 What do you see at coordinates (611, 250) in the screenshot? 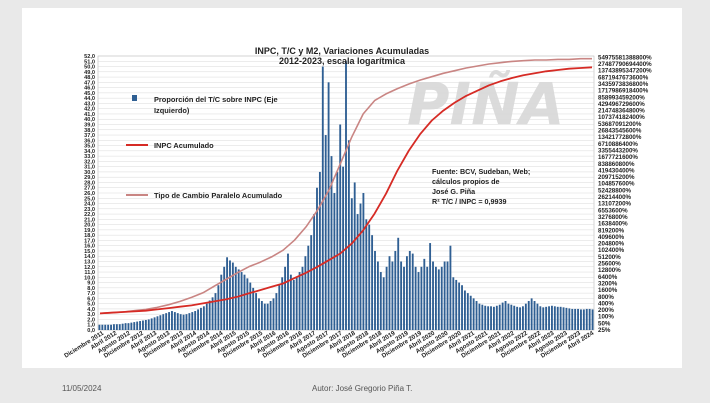
I see `right-tick-label: 102400%` at bounding box center [611, 250].